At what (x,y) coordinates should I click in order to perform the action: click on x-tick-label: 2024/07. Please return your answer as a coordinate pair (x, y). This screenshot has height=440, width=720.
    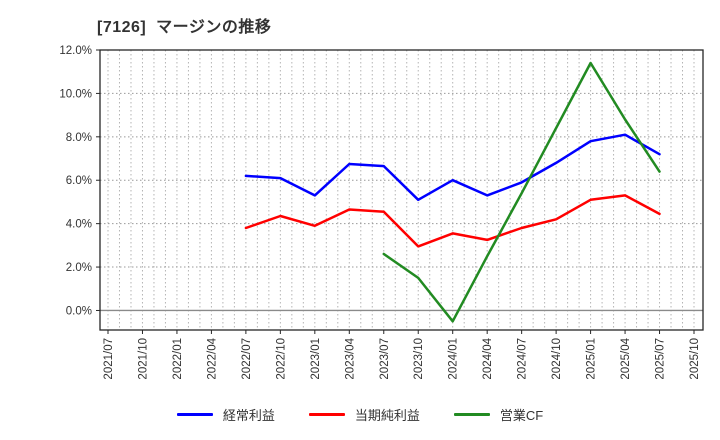
    Looking at the image, I should click on (523, 359).